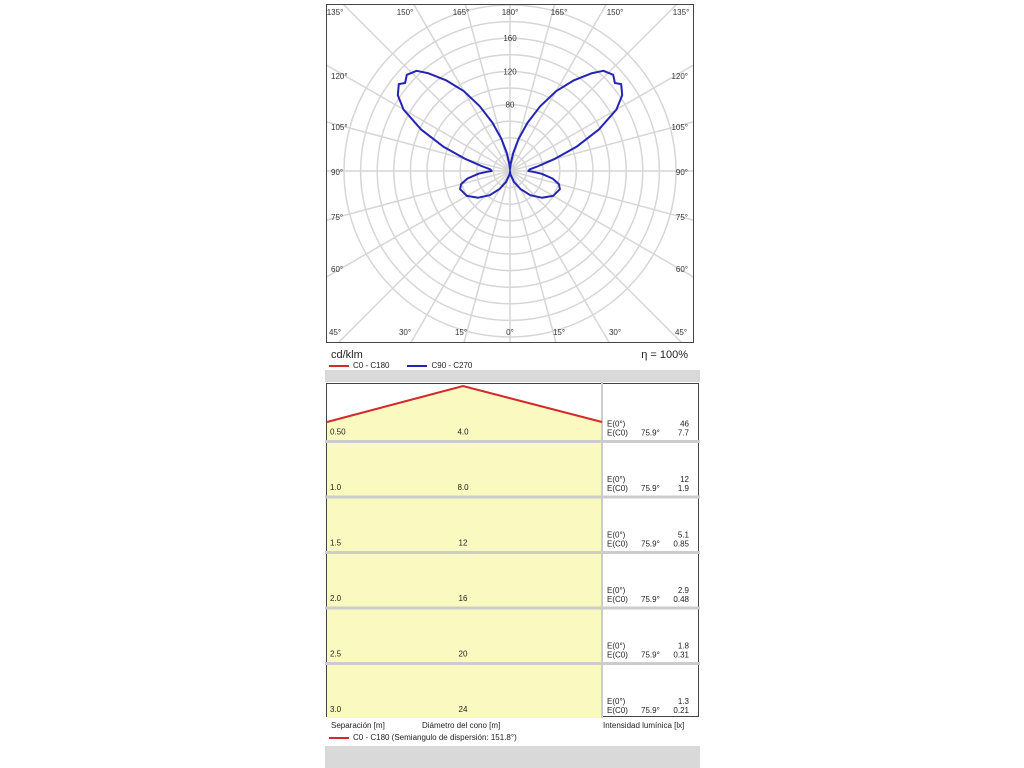  I want to click on e0-value: 12, so click(684, 479).